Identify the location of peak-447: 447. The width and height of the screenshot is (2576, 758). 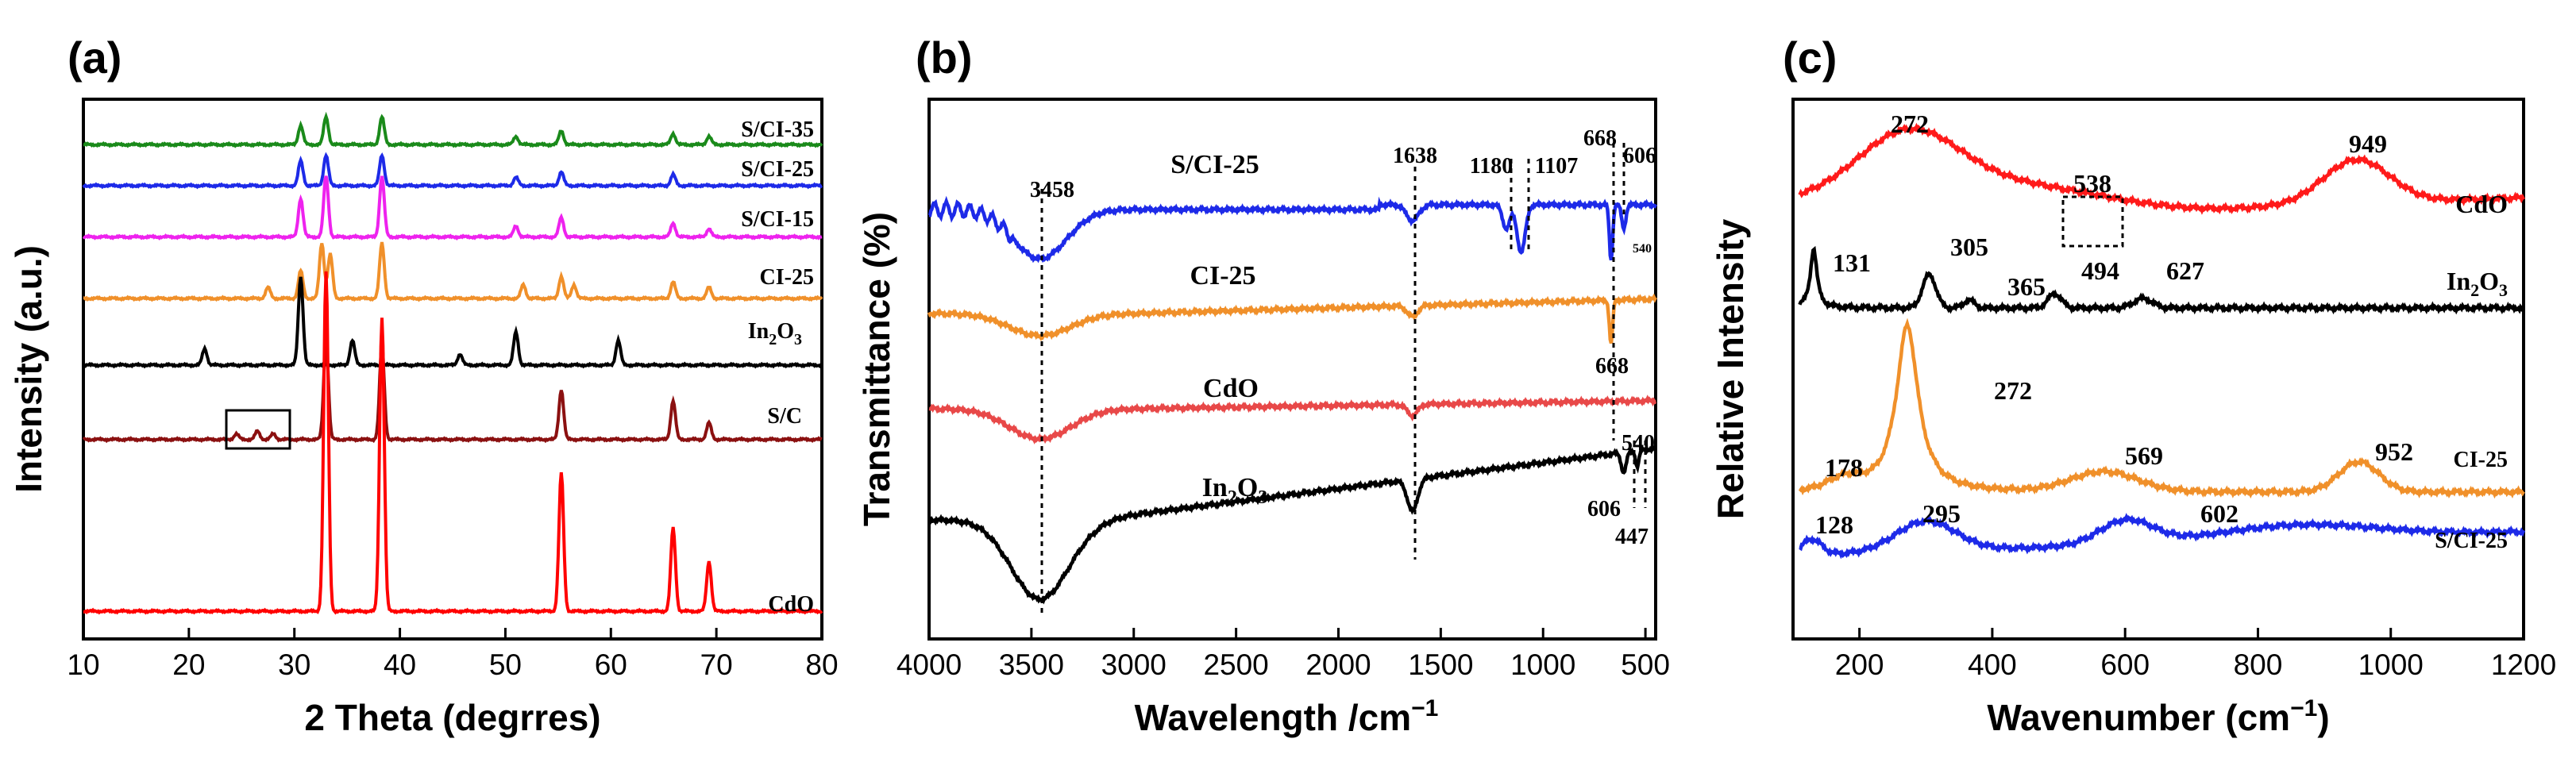
(1632, 537).